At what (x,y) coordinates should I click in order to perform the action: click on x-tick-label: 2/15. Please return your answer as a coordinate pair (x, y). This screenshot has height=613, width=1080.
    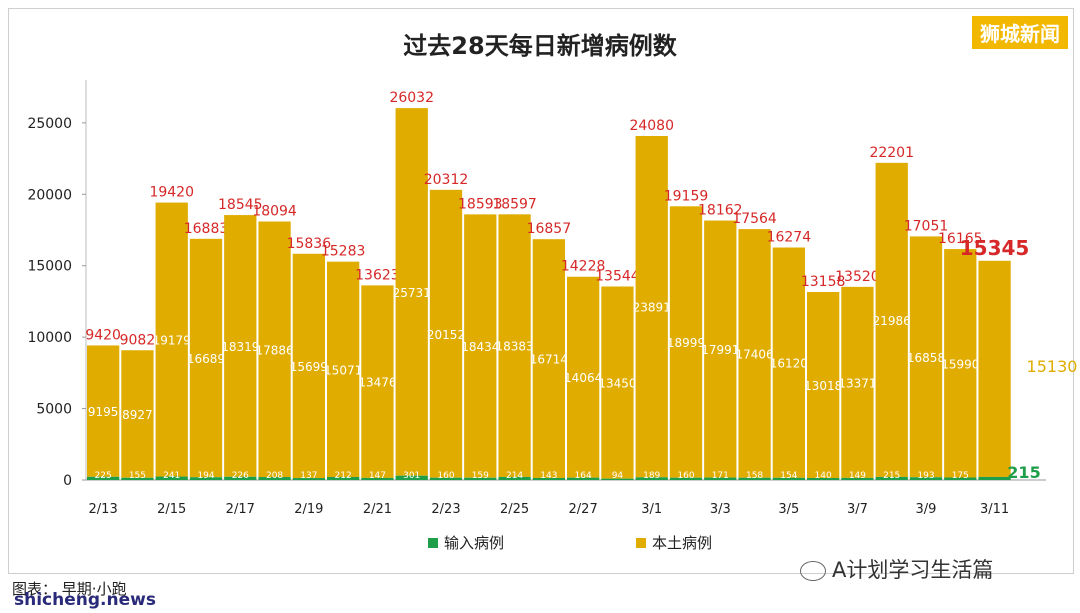
    Looking at the image, I should click on (171, 509).